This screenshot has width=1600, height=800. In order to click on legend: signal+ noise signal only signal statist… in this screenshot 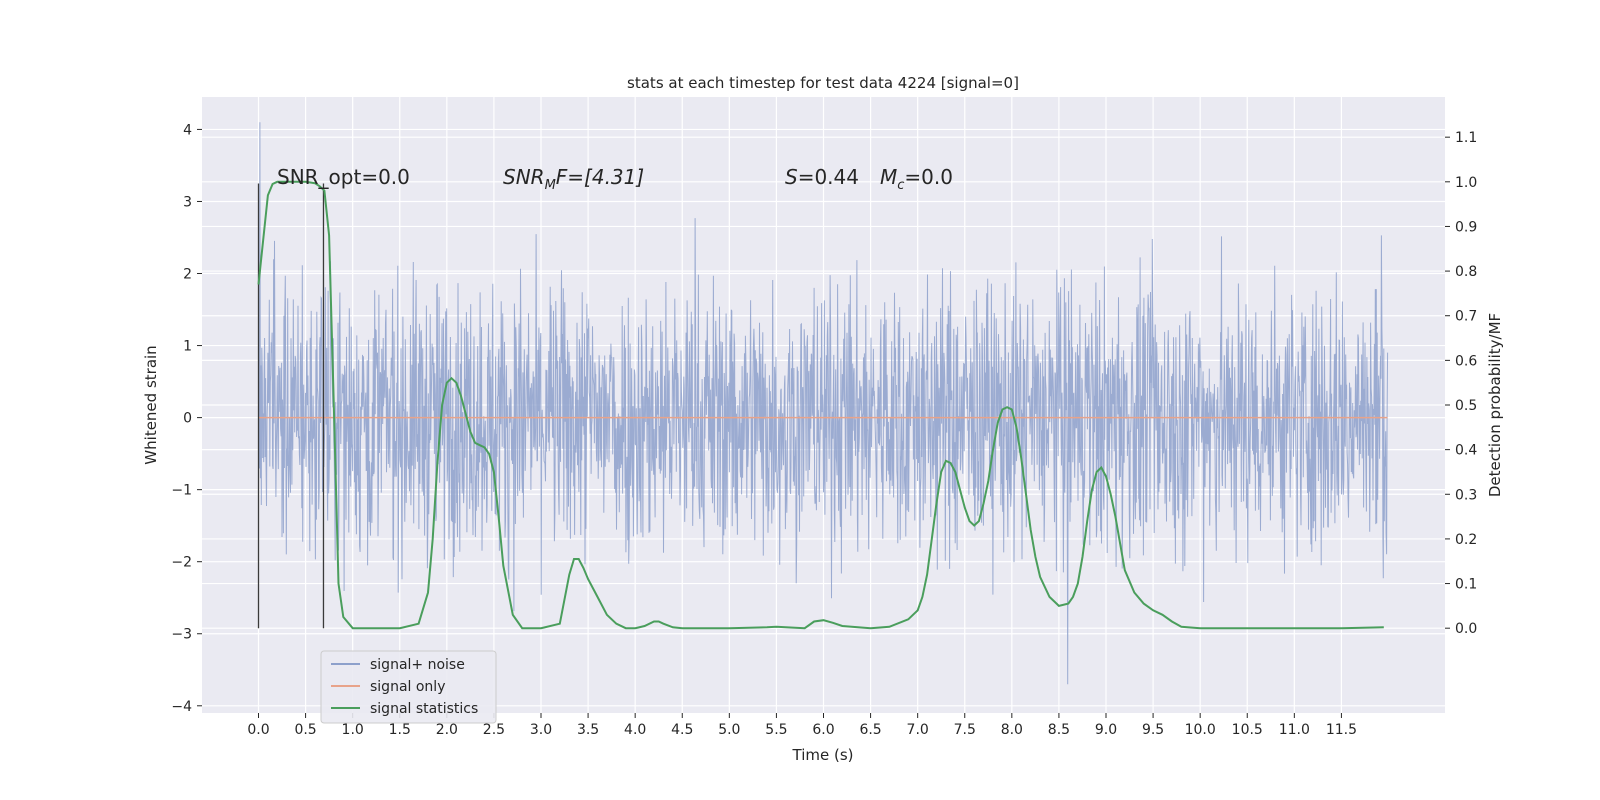, I will do `click(408, 687)`.